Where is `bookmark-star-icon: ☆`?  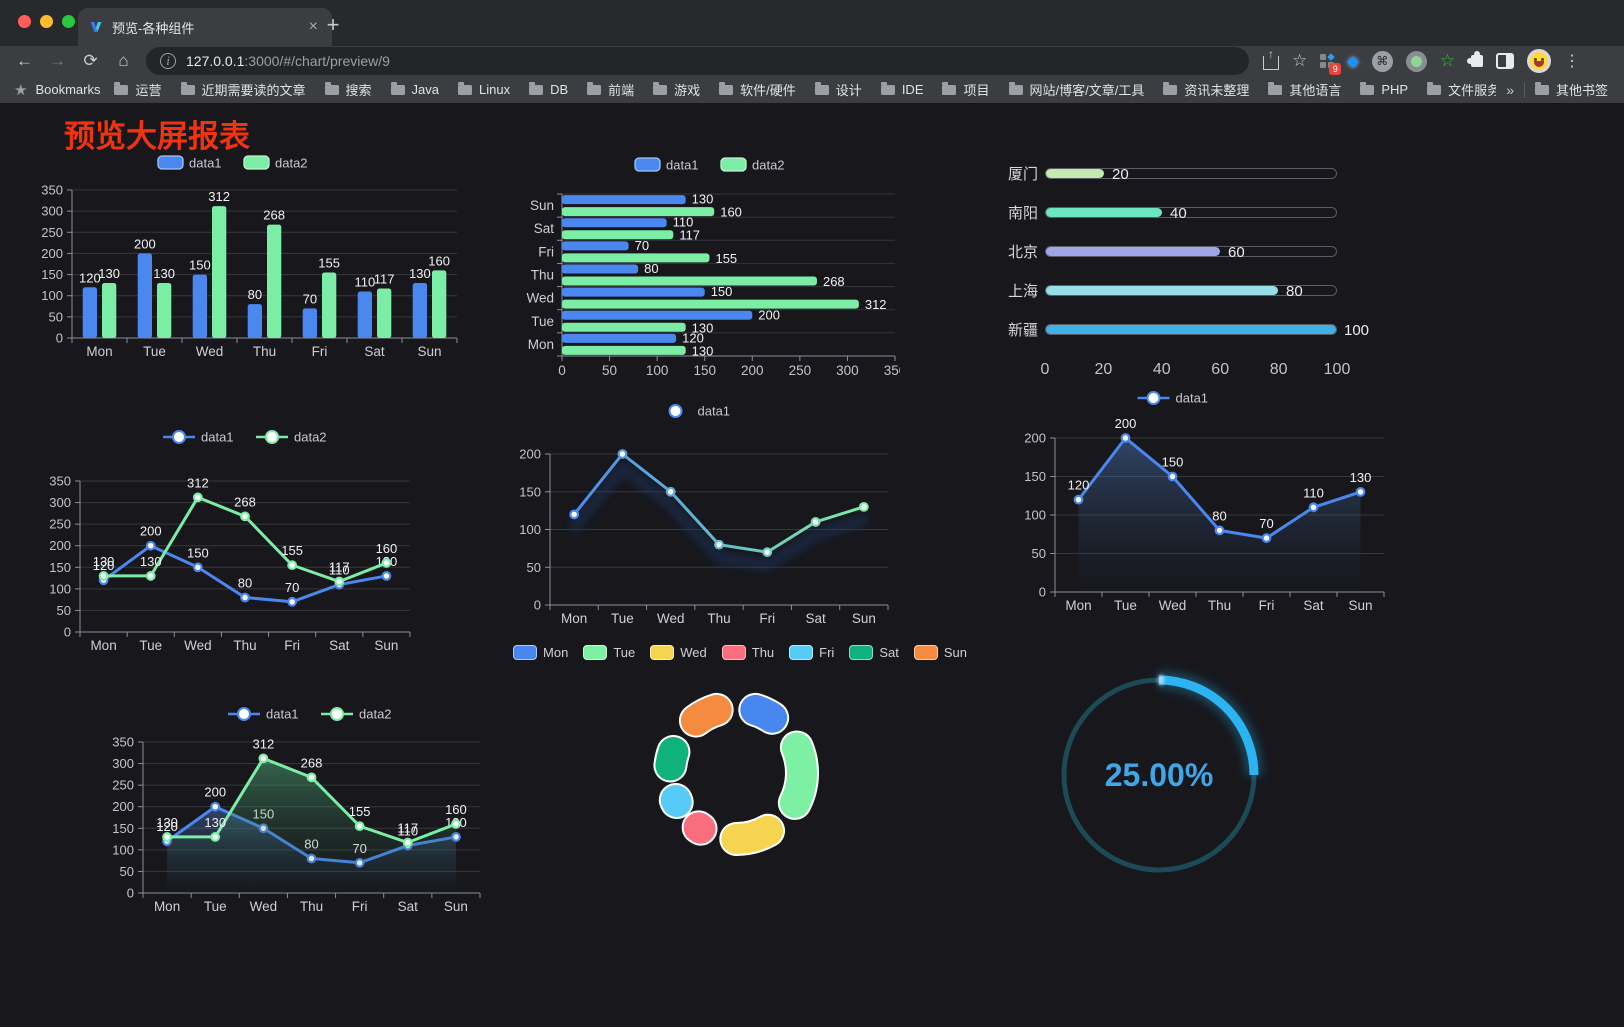
bookmark-star-icon: ☆ is located at coordinates (1300, 60).